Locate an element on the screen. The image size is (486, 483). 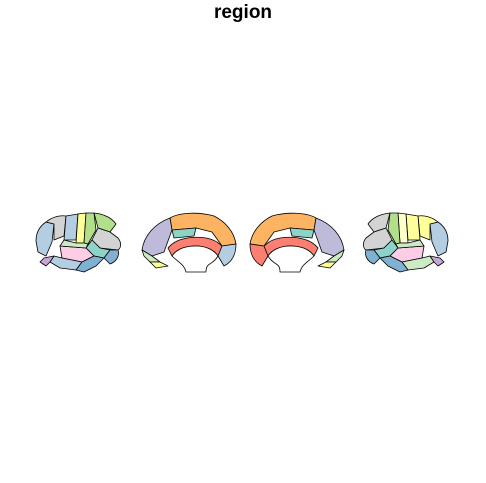
left-lateral-view is located at coordinates (78, 242).